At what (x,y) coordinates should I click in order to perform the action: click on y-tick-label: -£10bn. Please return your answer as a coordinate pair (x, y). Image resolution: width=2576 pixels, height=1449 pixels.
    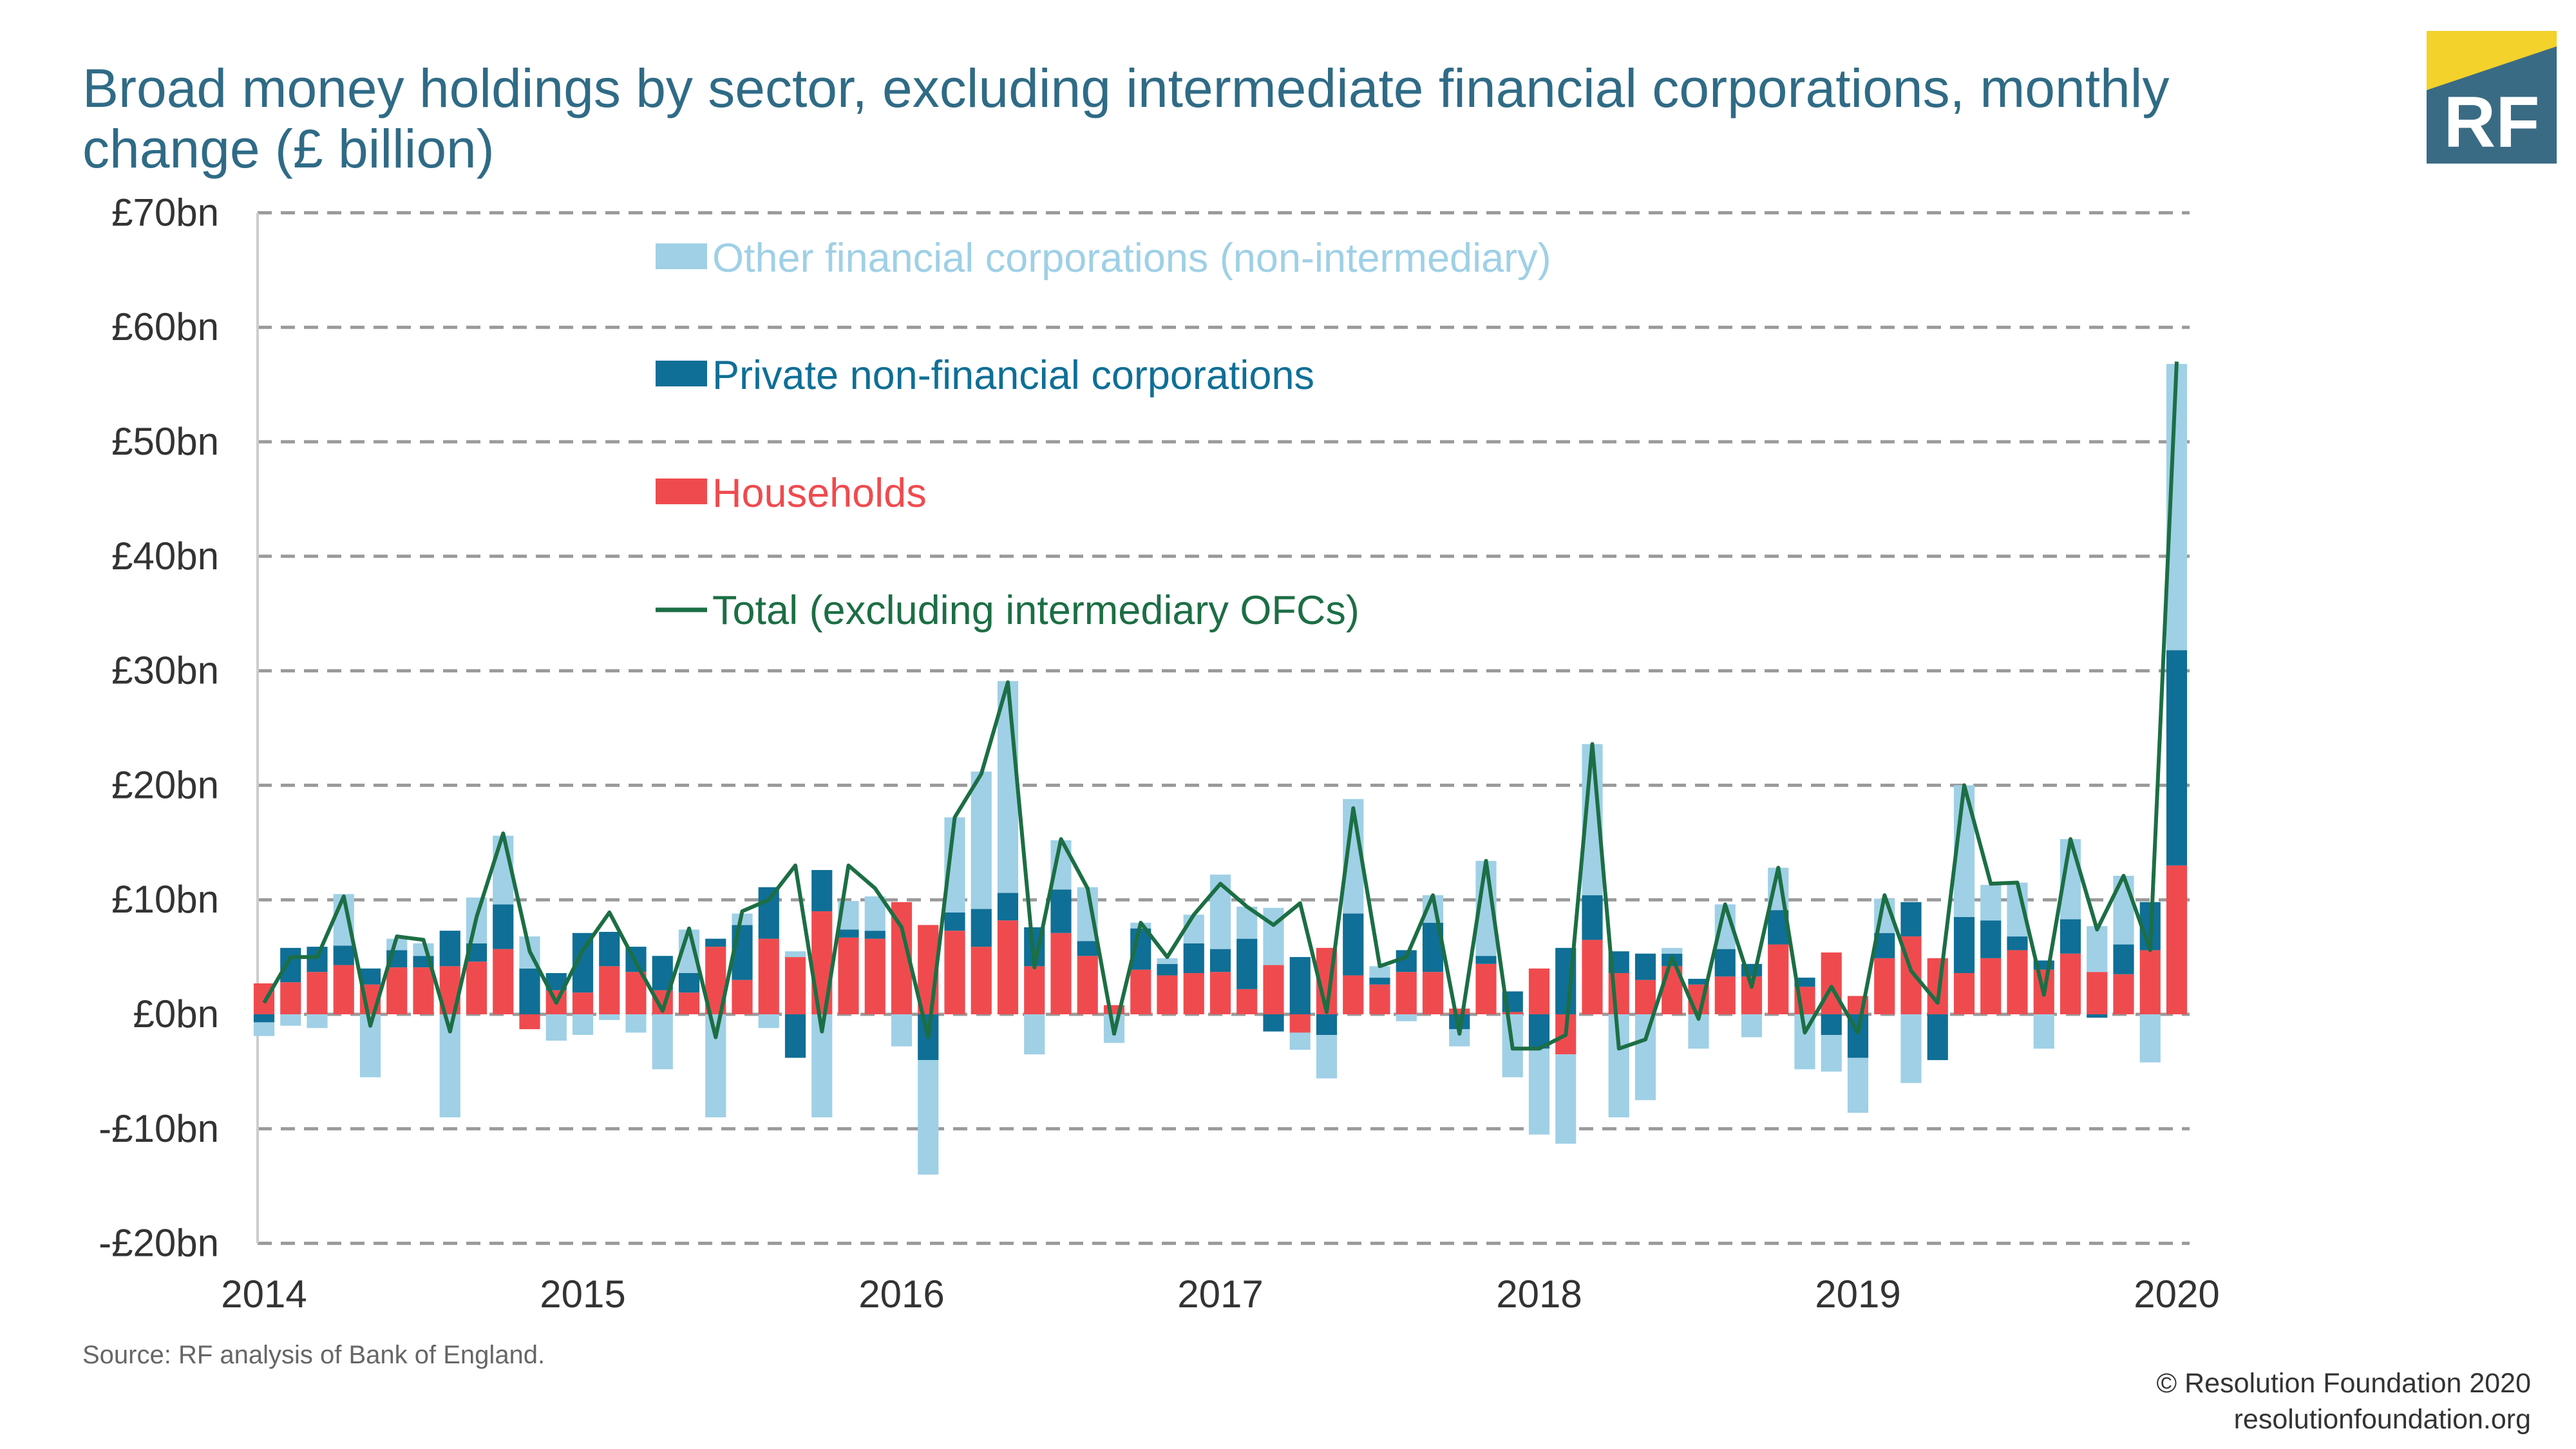
    Looking at the image, I should click on (159, 1128).